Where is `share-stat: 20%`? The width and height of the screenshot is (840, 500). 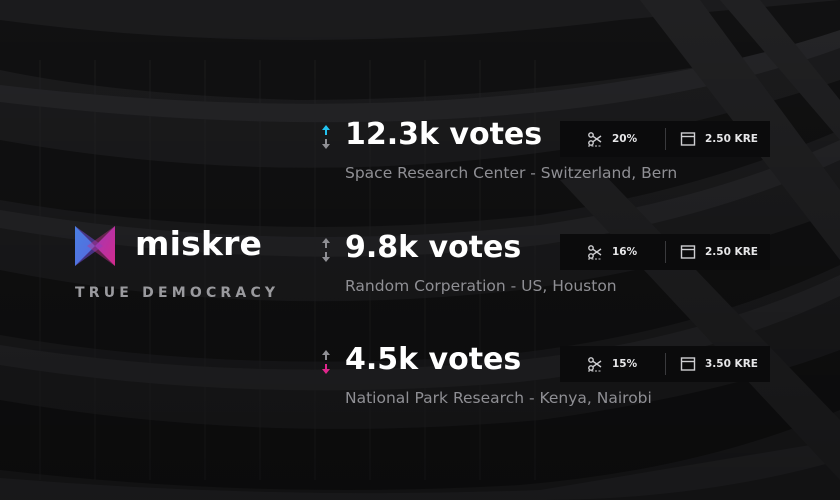 share-stat: 20% is located at coordinates (612, 139).